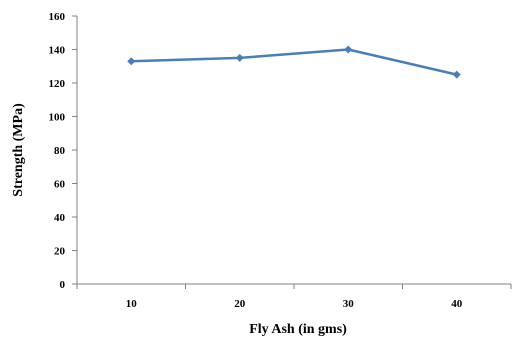 This screenshot has width=513, height=343. What do you see at coordinates (240, 304) in the screenshot?
I see `x-tick-label: 20` at bounding box center [240, 304].